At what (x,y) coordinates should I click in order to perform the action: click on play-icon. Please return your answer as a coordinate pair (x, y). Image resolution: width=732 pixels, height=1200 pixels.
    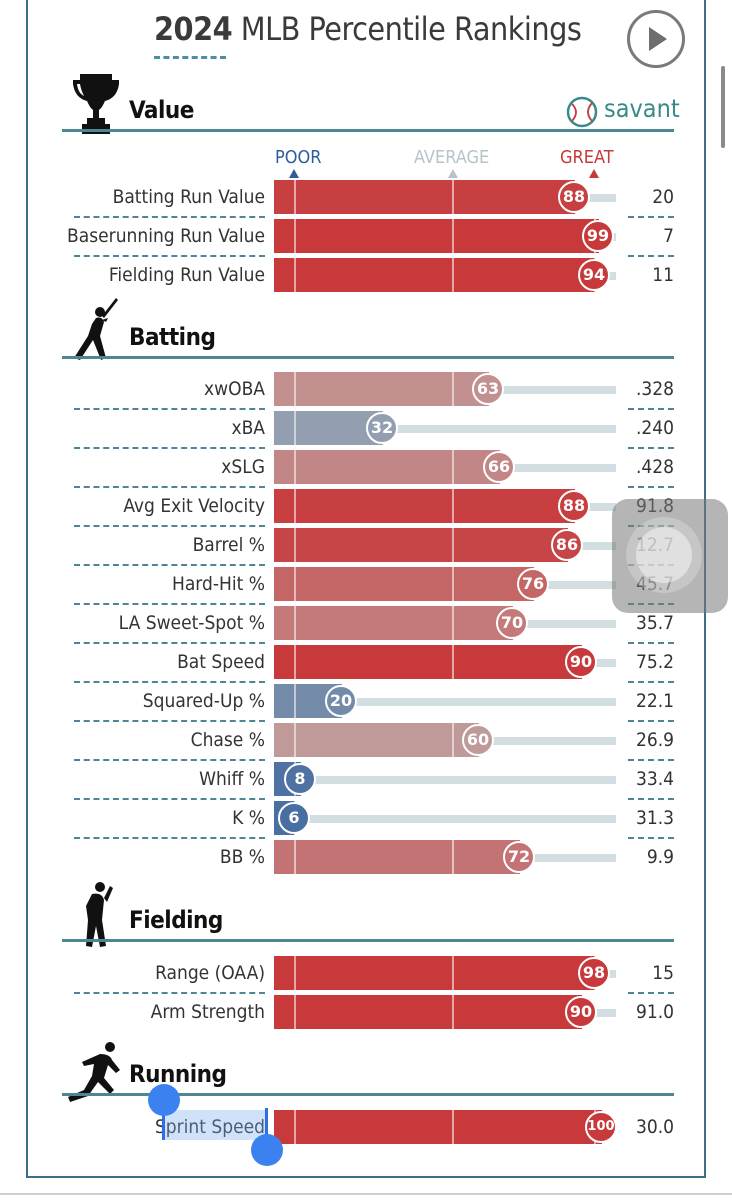
    Looking at the image, I should click on (658, 39).